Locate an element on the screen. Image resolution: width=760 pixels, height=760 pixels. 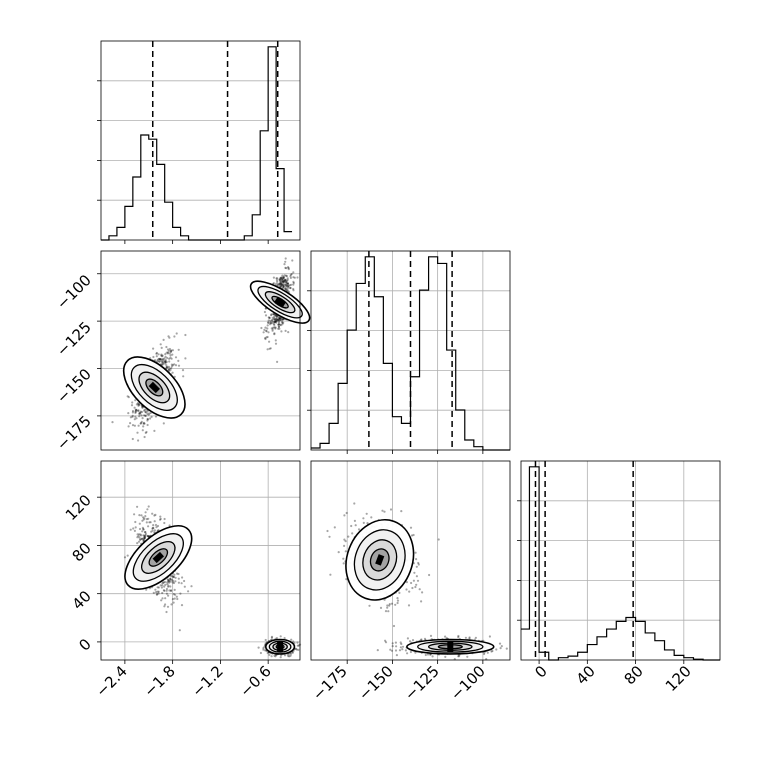
x-vs-z-frame is located at coordinates (200, 560).